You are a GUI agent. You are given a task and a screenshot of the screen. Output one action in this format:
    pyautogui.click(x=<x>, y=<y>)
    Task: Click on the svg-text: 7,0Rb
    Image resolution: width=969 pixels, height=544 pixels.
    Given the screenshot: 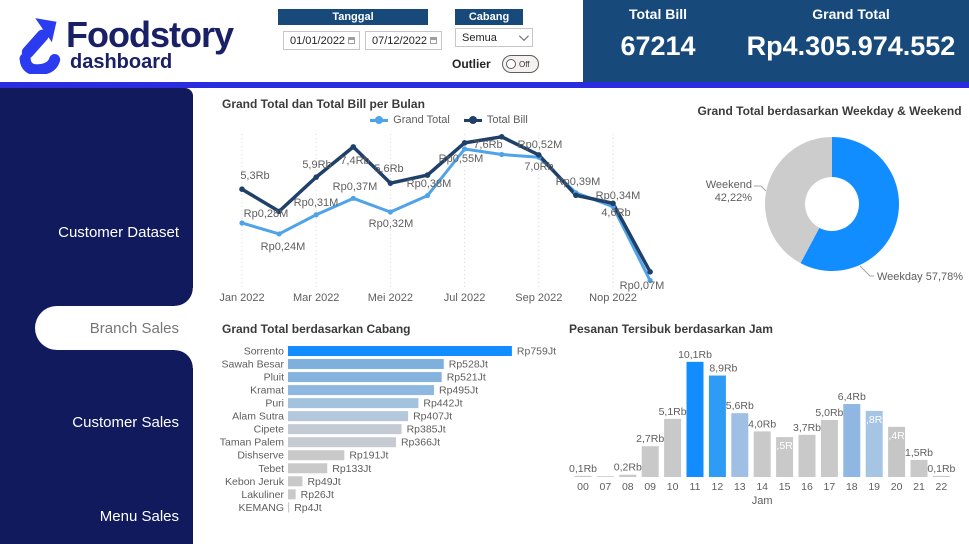 What is the action you would take?
    pyautogui.click(x=538, y=167)
    